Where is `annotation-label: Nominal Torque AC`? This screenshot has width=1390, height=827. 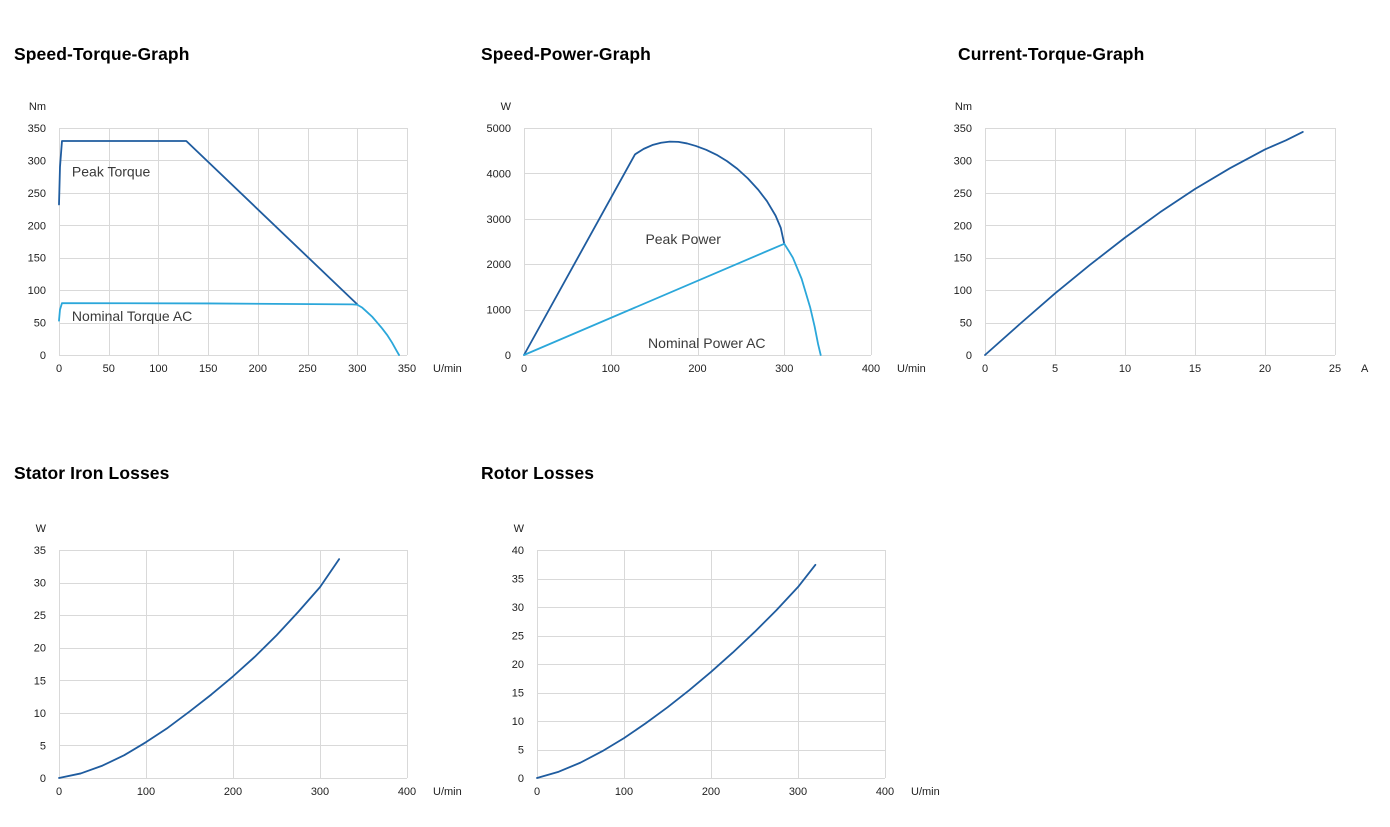 annotation-label: Nominal Torque AC is located at coordinates (132, 316).